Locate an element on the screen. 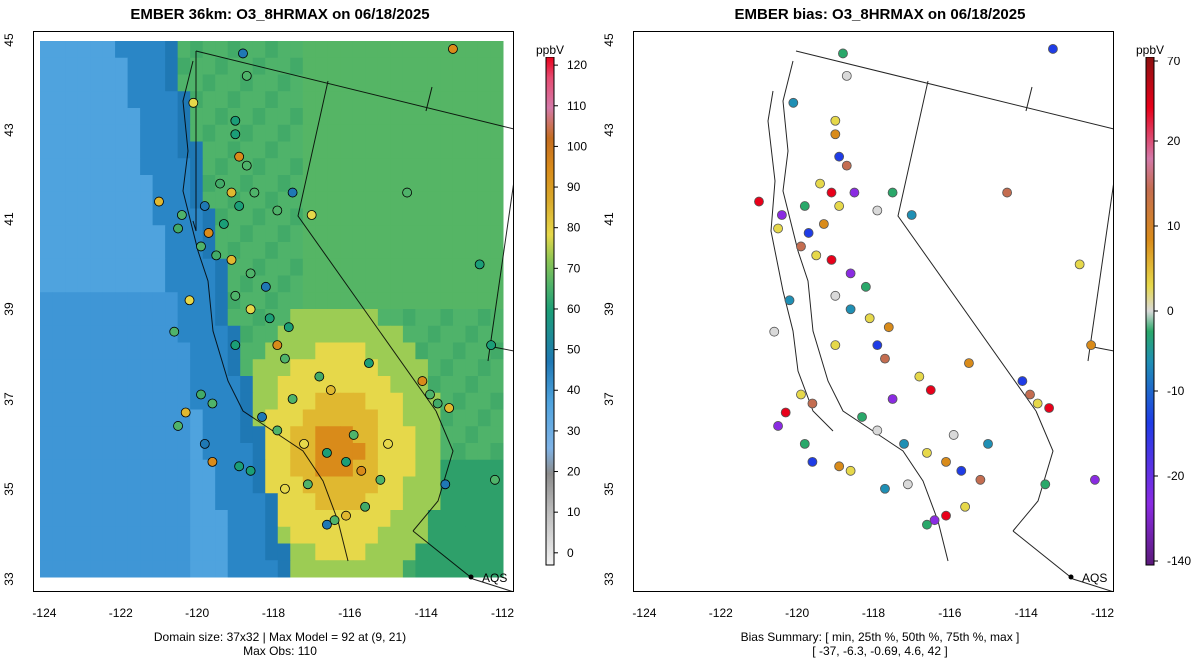 Image resolution: width=1200 pixels, height=672 pixels. y-tick-label: 41 is located at coordinates (609, 219).